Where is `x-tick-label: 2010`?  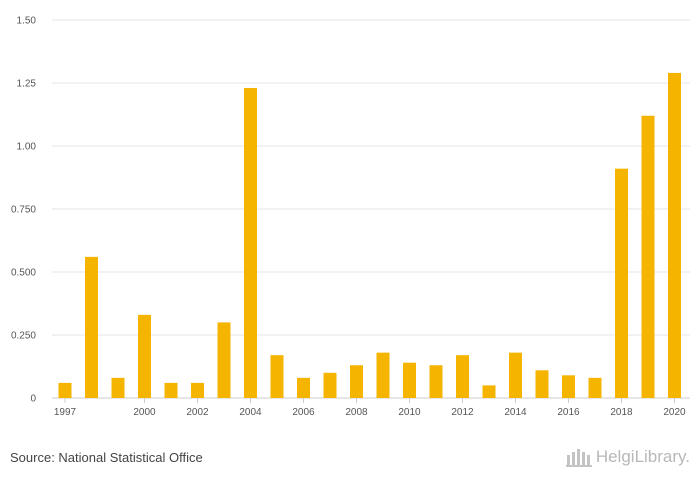 x-tick-label: 2010 is located at coordinates (409, 412).